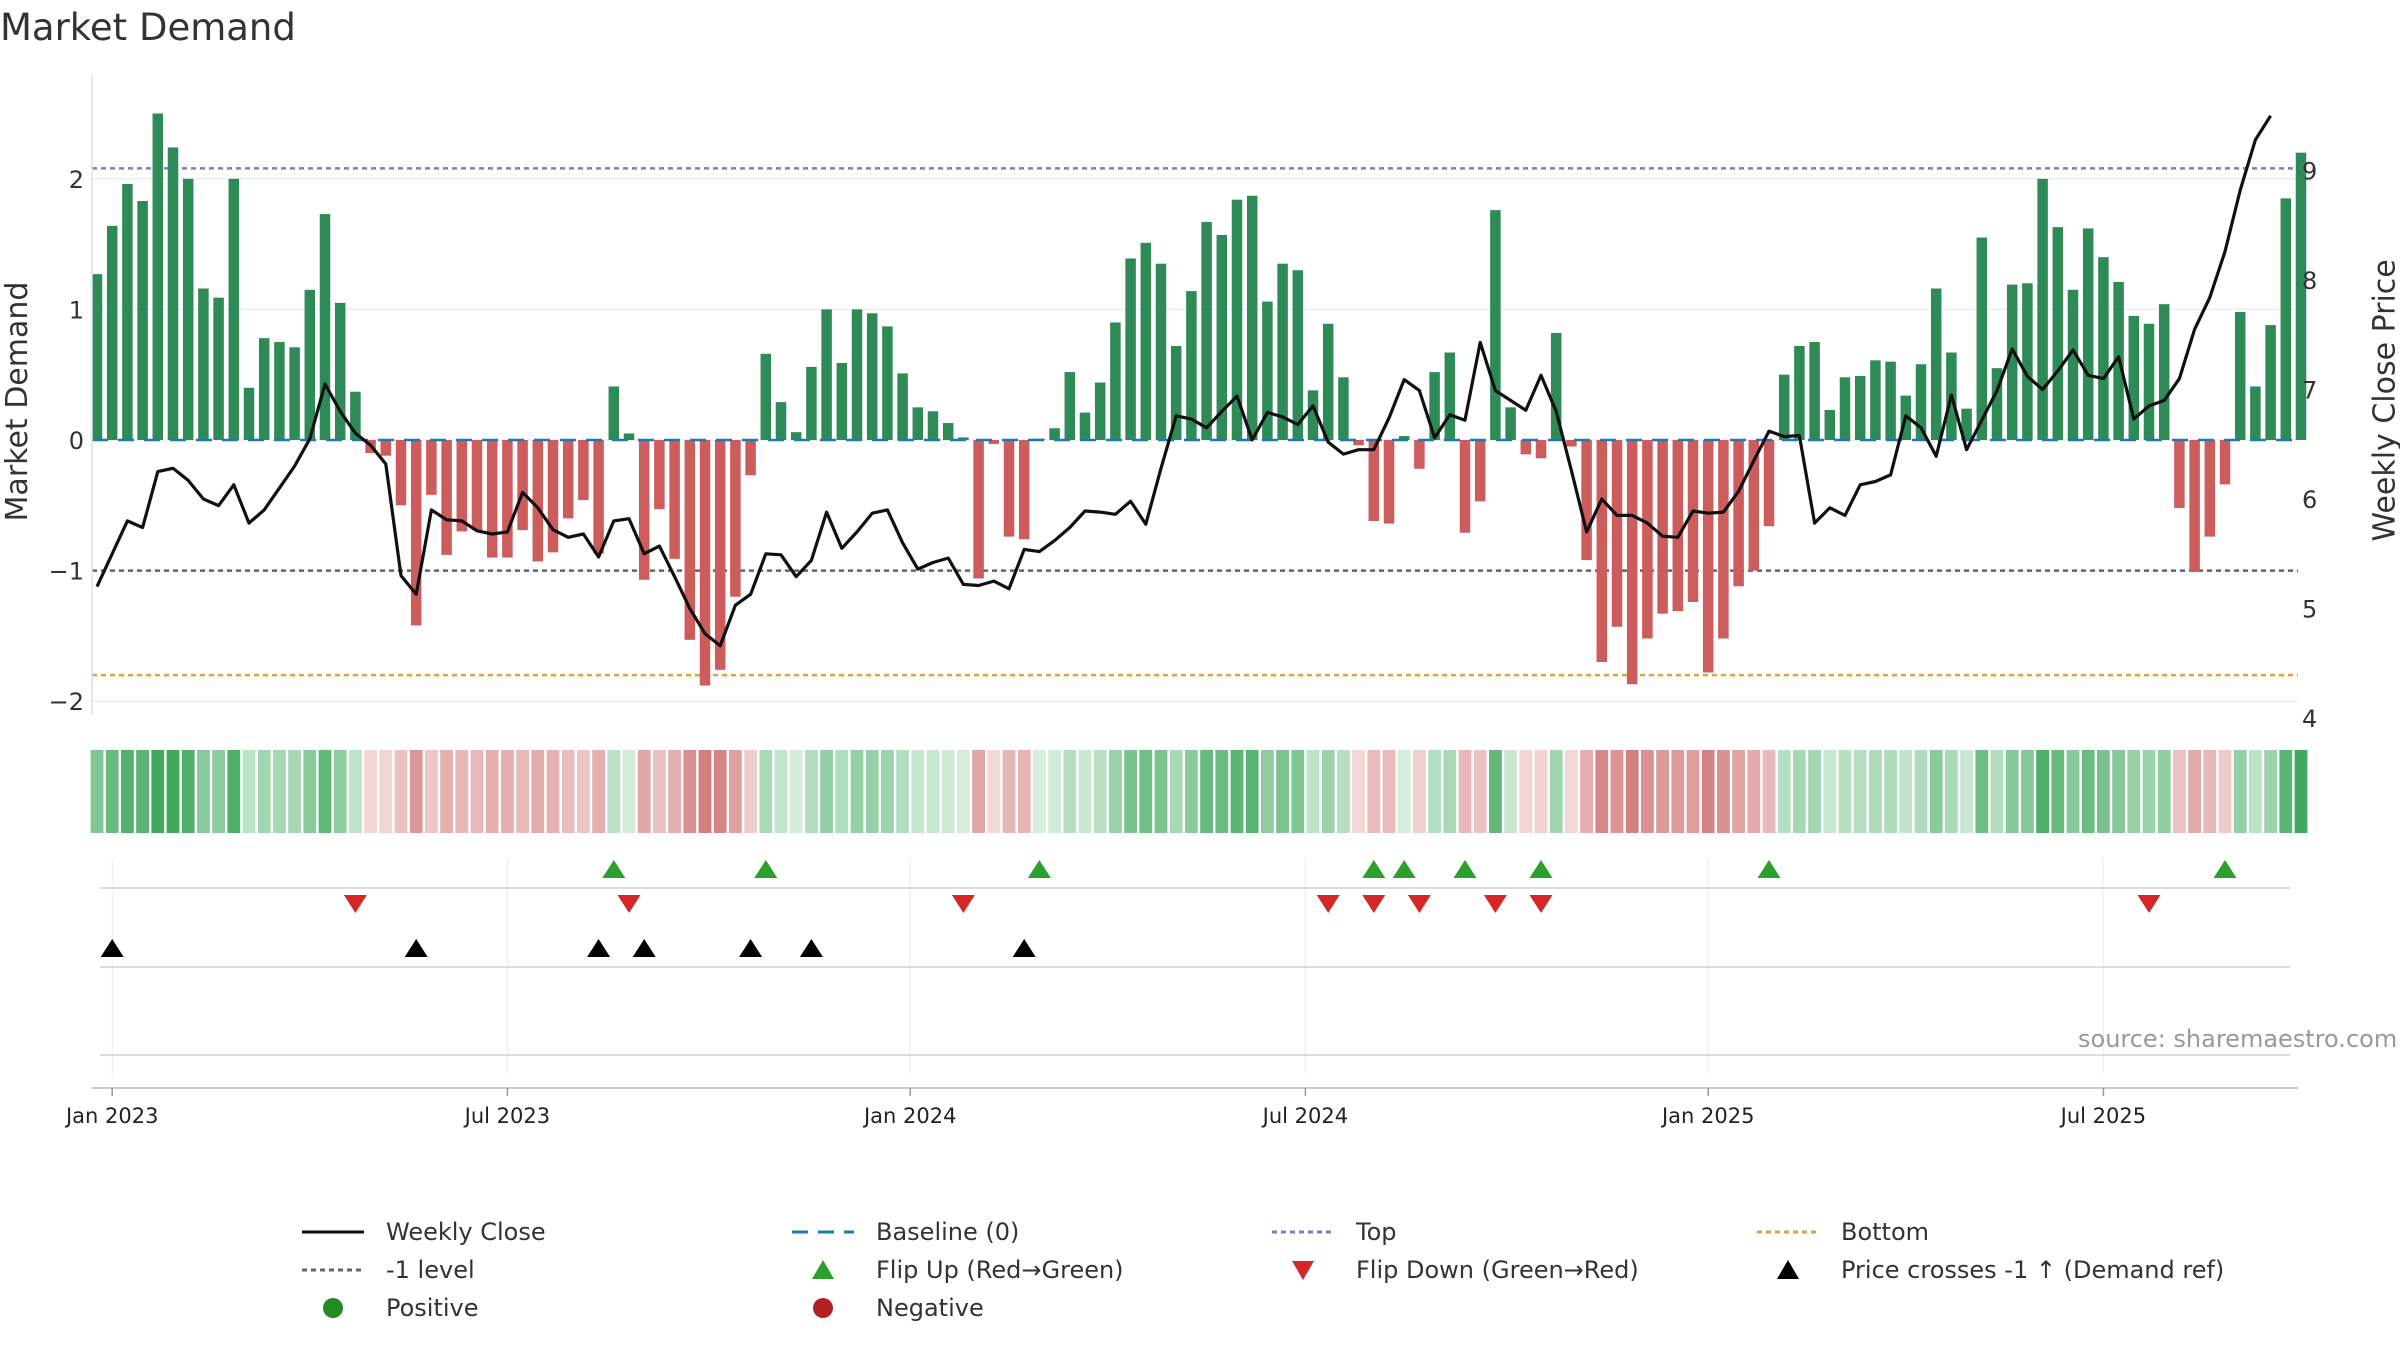 This screenshot has height=1350, width=2400. Describe the element at coordinates (76, 441) in the screenshot. I see `y-tick-label: 0` at that location.